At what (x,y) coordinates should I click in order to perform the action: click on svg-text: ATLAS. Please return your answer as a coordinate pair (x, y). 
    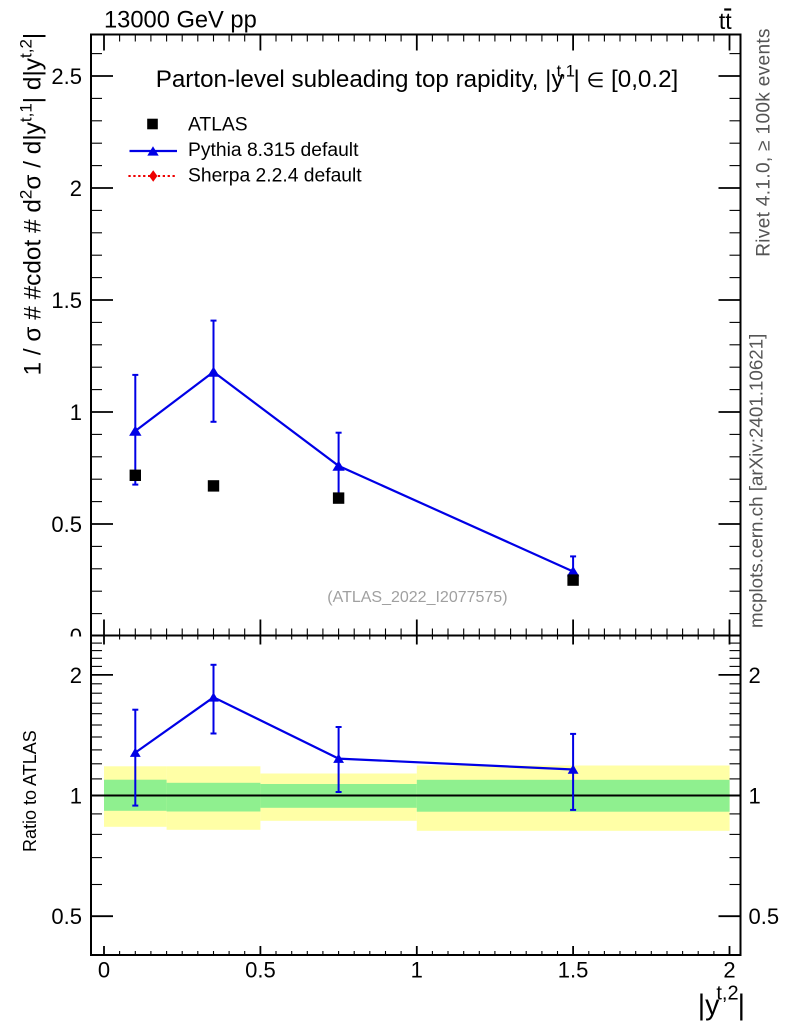
    Looking at the image, I should click on (218, 125).